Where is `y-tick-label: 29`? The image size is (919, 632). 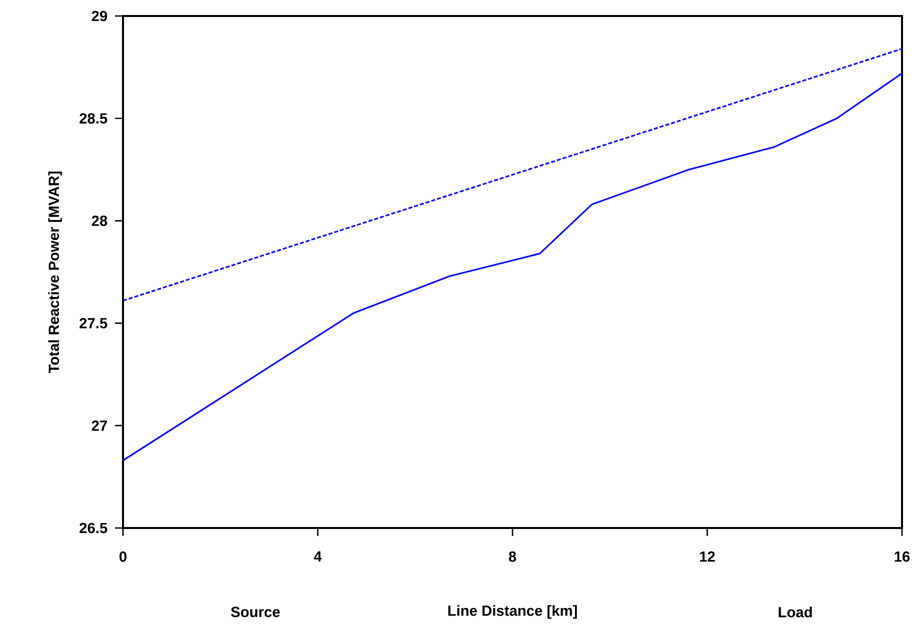
y-tick-label: 29 is located at coordinates (100, 16).